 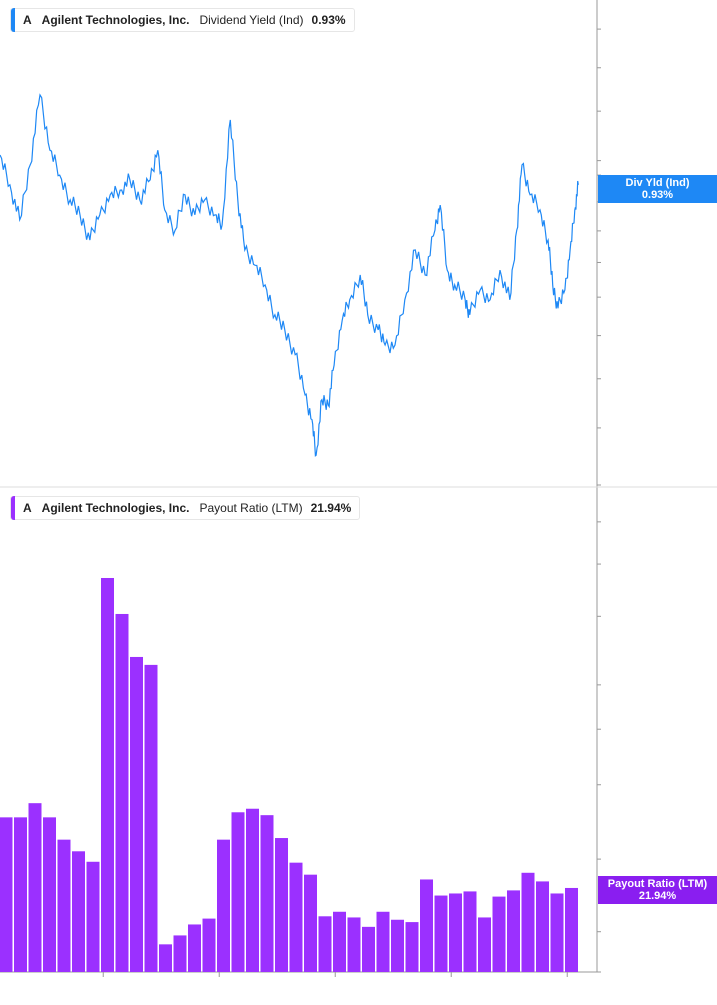 I want to click on top-value-flag: Div Yld (Ind) 0.93%, so click(x=657, y=189).